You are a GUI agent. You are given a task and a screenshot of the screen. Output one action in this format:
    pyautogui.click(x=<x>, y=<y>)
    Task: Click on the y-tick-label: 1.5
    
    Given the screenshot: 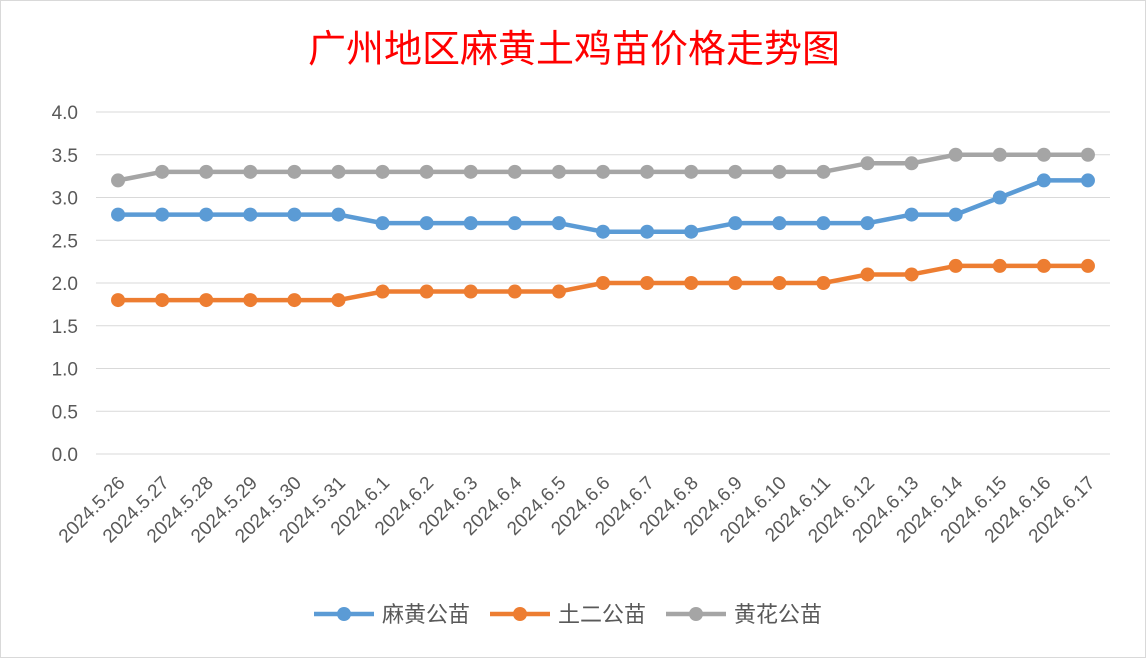 What is the action you would take?
    pyautogui.click(x=65, y=327)
    